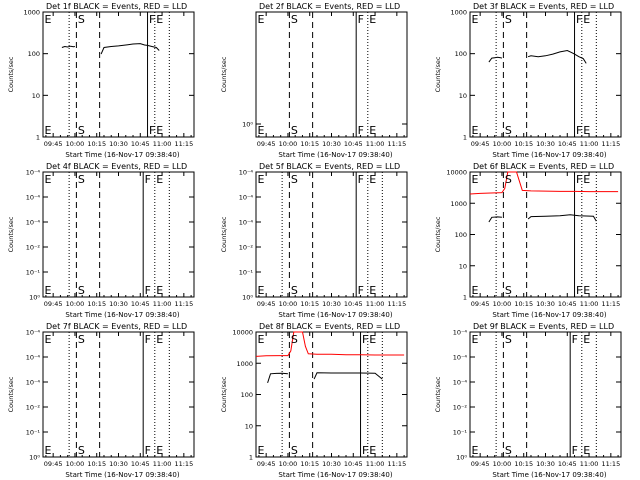 The image size is (640, 480). I want to click on y-tick-label: 10⁻¹, so click(460, 433).